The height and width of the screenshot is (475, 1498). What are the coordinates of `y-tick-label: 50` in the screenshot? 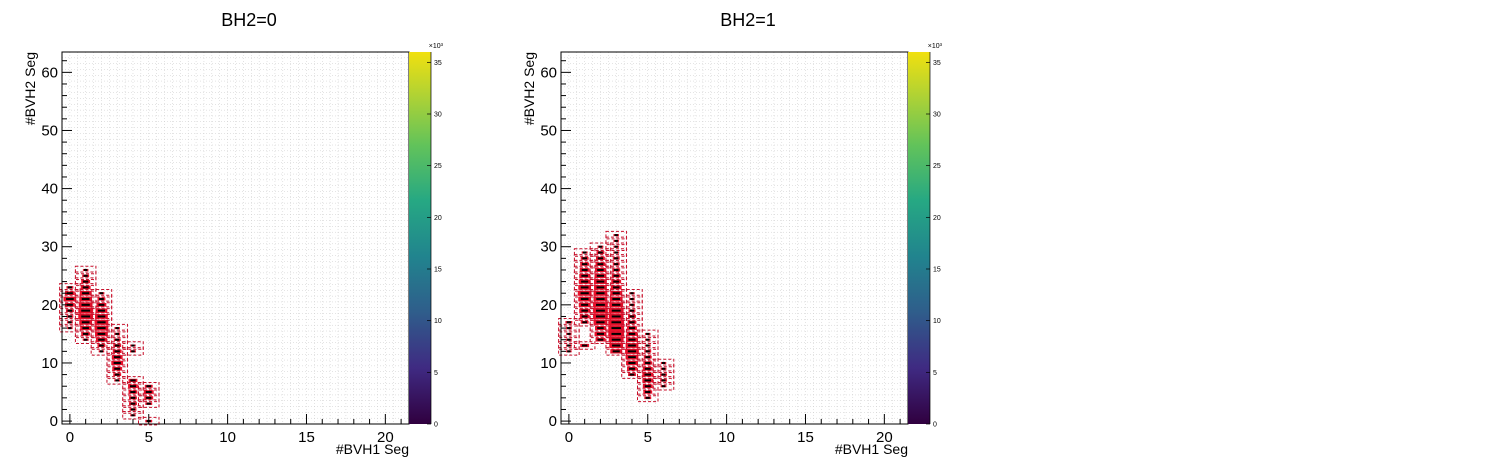 It's located at (548, 130).